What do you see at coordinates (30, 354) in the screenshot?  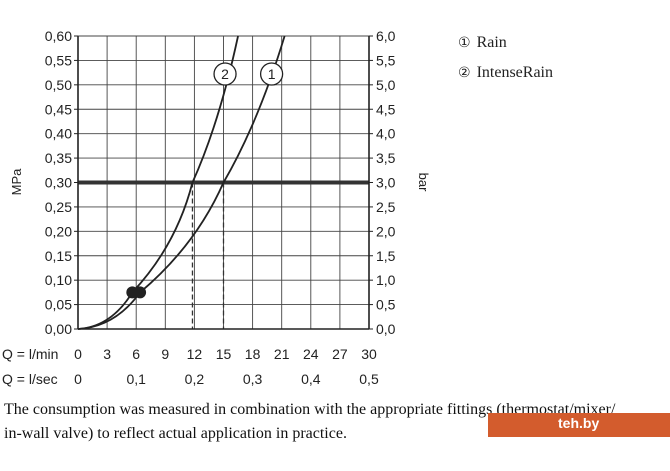 I see `x-lmin-axis-label: Q = l/min` at bounding box center [30, 354].